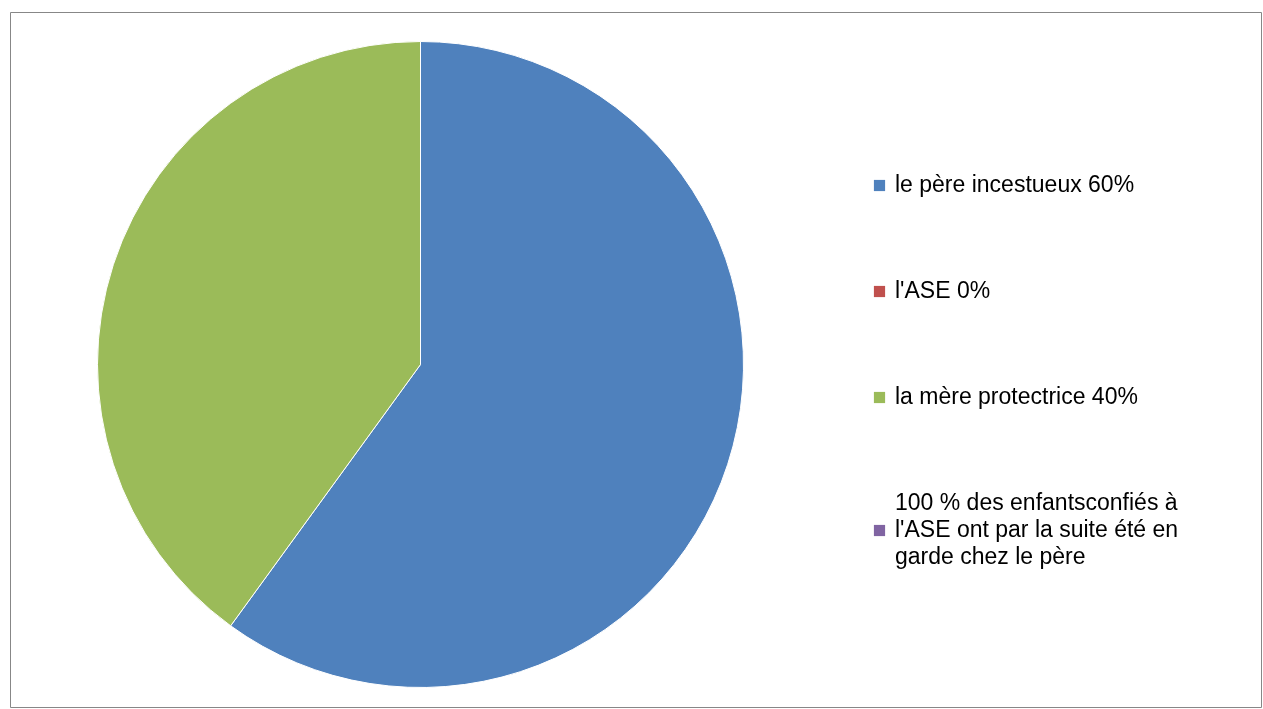 The height and width of the screenshot is (709, 1263). Describe the element at coordinates (1037, 529) in the screenshot. I see `legend-label: 100 % des enfantsconfiés à l'ASE ont par la suite été en garde chez le père` at that location.